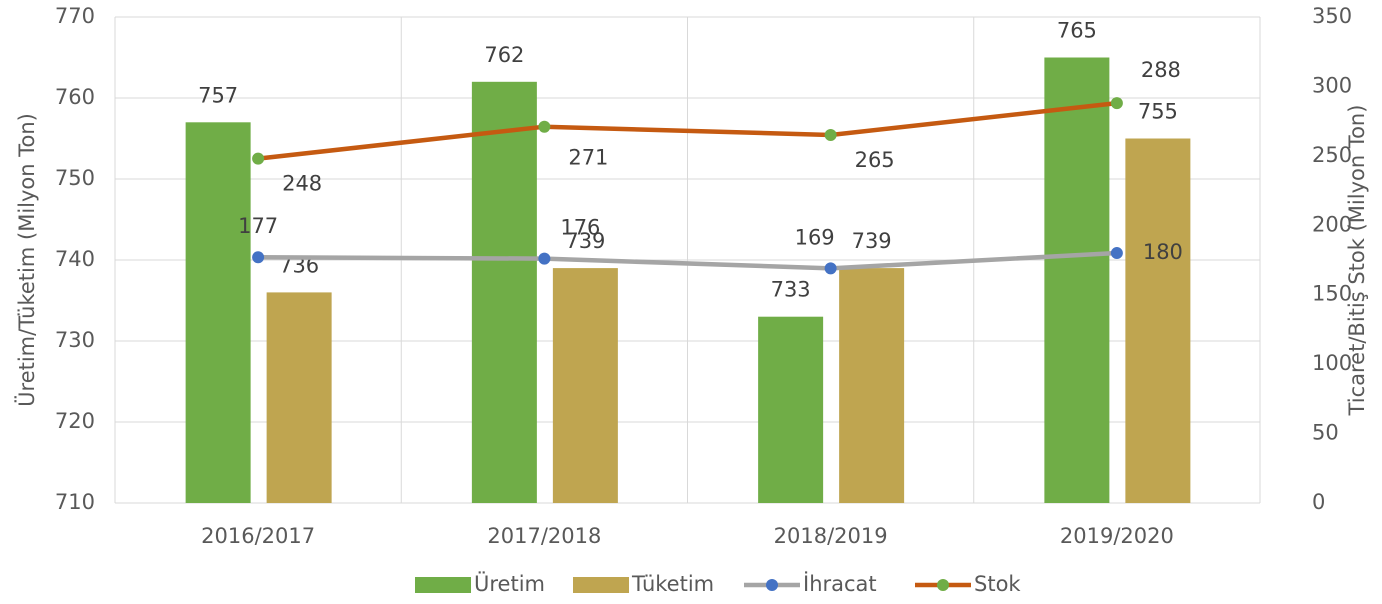  I want to click on data-label: 265, so click(875, 160).